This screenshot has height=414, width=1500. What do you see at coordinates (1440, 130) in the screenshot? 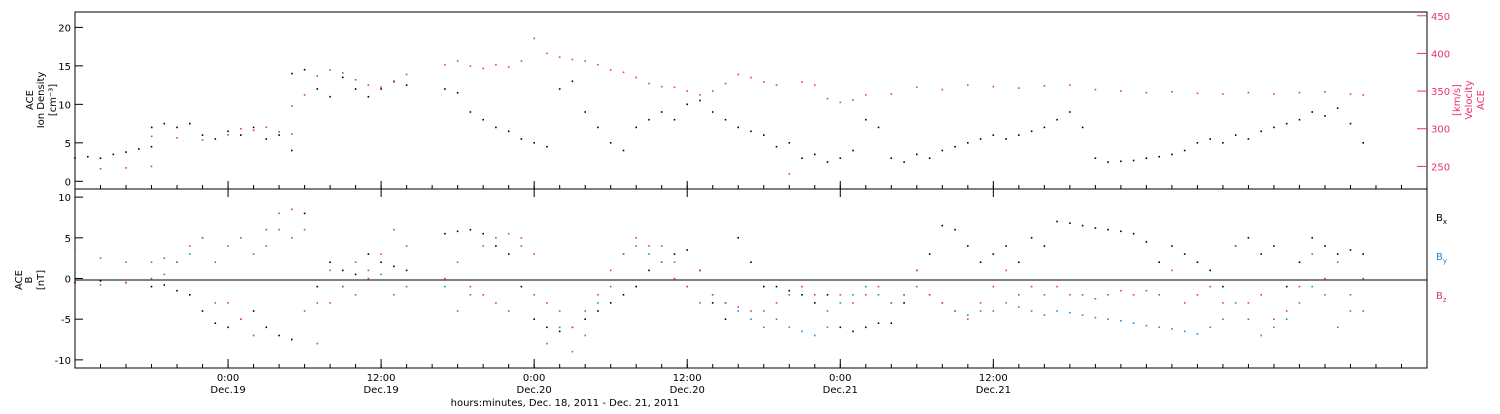
I see `top-right-tick-label: 300` at bounding box center [1440, 130].